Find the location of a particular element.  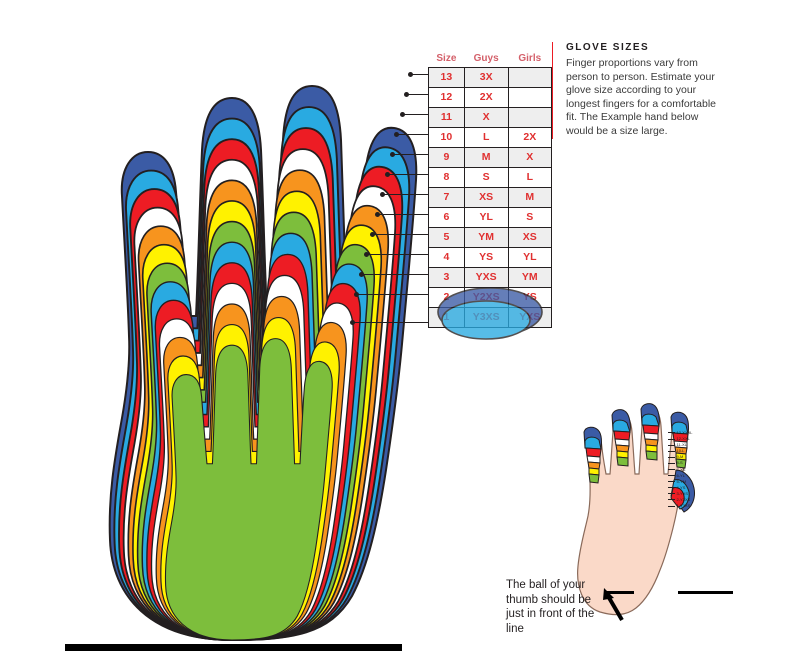

table-row: 12 2X is located at coordinates (490, 97).